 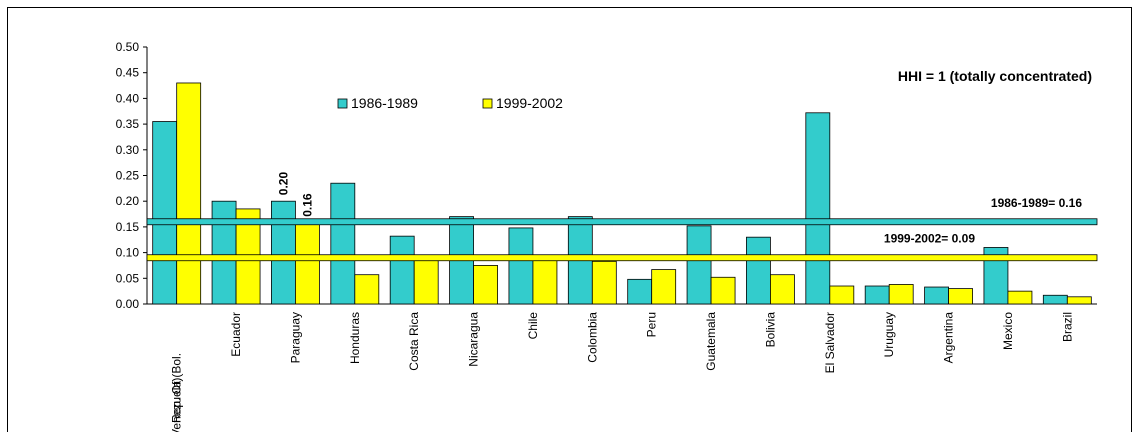 I want to click on x-tick-label: Honduras, so click(x=355, y=338).